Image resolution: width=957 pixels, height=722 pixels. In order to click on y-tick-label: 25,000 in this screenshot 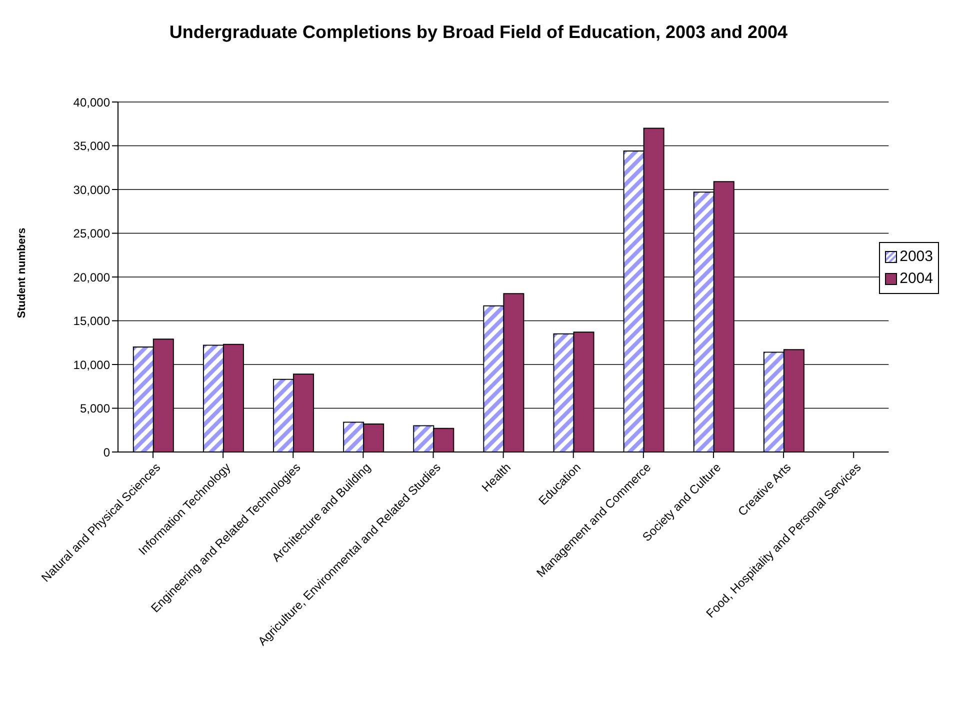, I will do `click(91, 233)`.